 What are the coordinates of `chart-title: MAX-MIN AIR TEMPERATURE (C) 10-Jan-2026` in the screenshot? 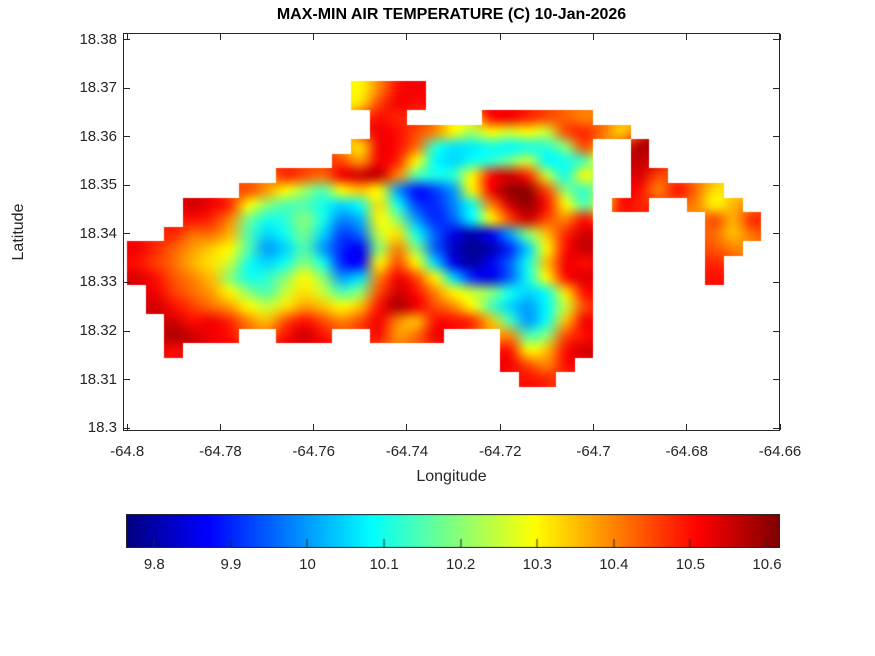 It's located at (451, 14).